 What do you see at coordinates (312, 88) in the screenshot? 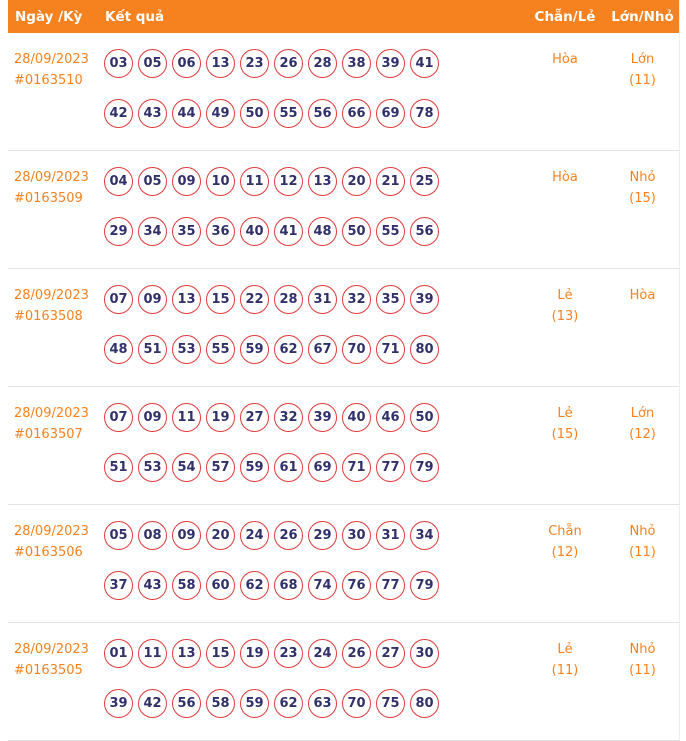
I see `numbers-cell: 03 05 06 13 23 26 28 38 39 41 42 43 44 49 50 55 56 66 69 78` at bounding box center [312, 88].